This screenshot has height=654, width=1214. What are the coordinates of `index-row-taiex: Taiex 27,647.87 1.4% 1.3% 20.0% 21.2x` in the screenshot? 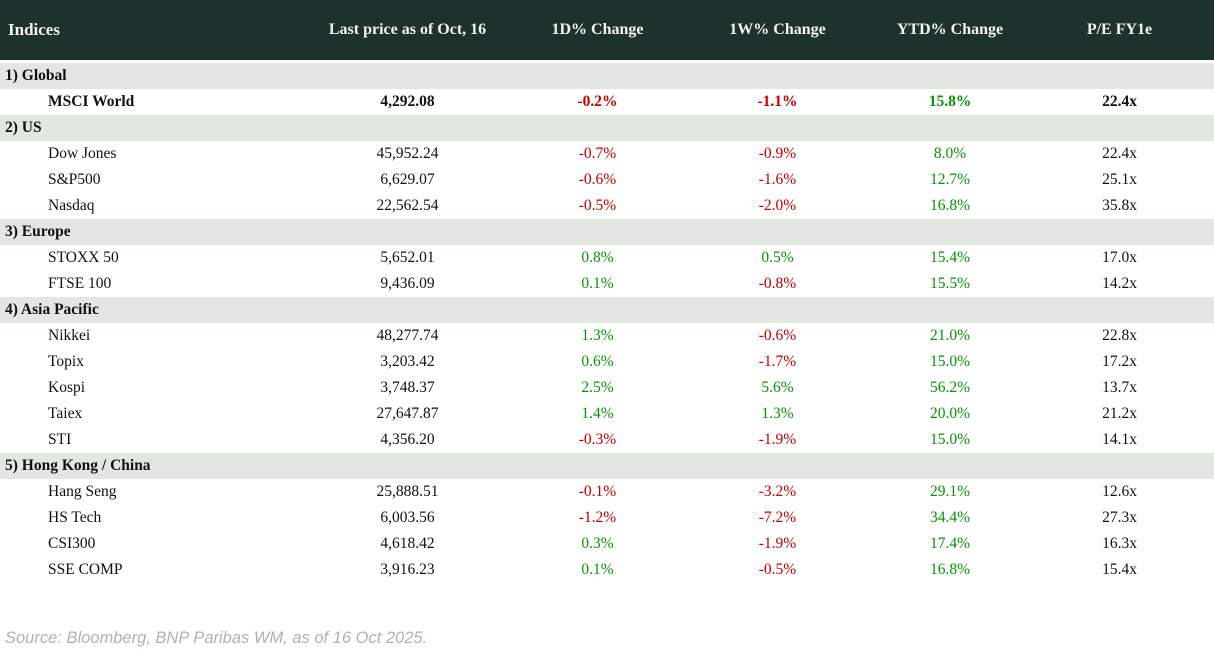 It's located at (607, 414).